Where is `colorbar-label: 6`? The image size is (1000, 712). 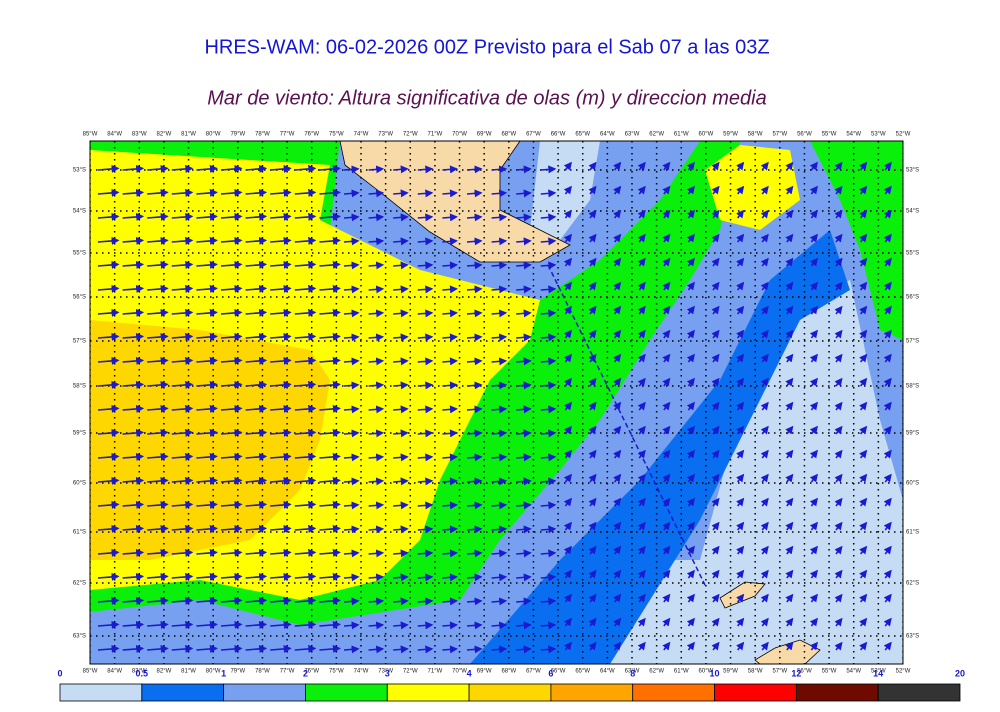
colorbar-label: 6 is located at coordinates (550, 673).